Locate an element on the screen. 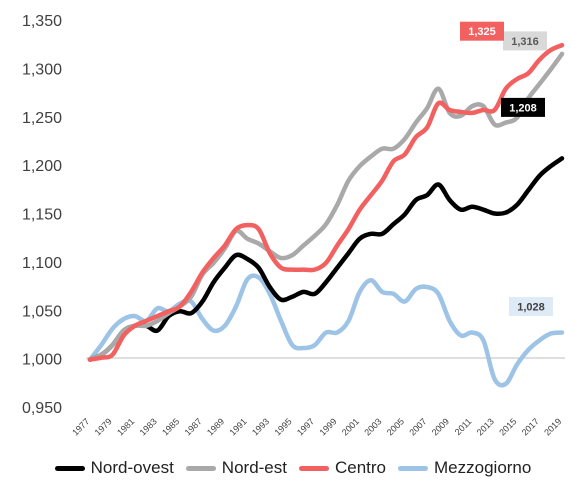 Image resolution: width=586 pixels, height=492 pixels. y-tick-label: 1,250 is located at coordinates (42, 118).